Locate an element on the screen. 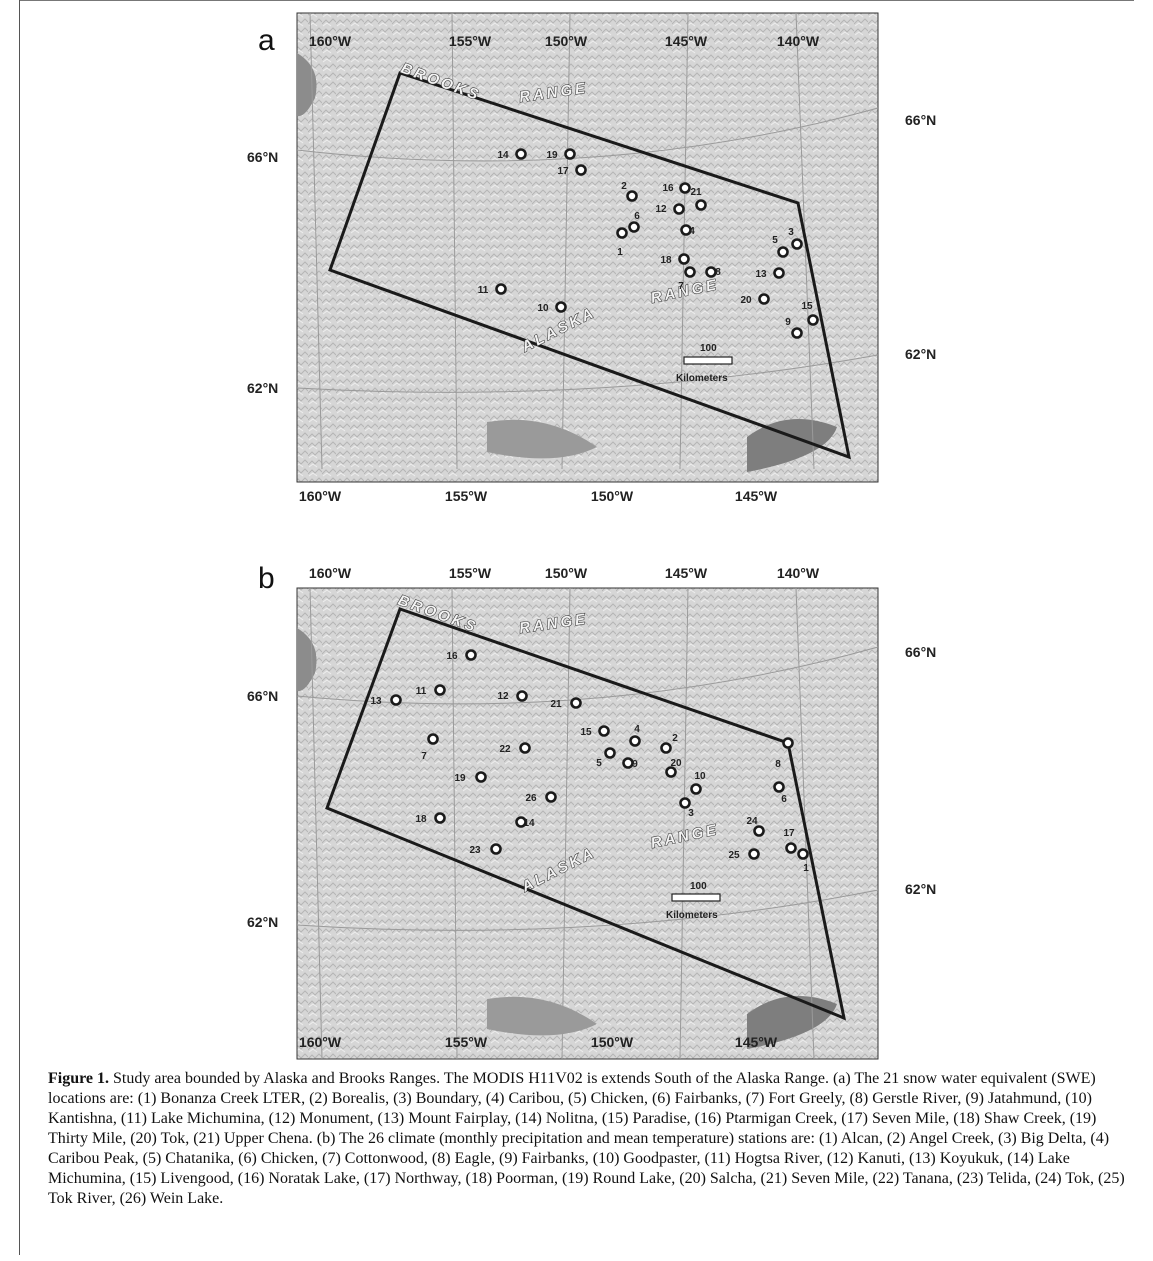 The width and height of the screenshot is (1153, 1261). figure-frame-left is located at coordinates (19, 627).